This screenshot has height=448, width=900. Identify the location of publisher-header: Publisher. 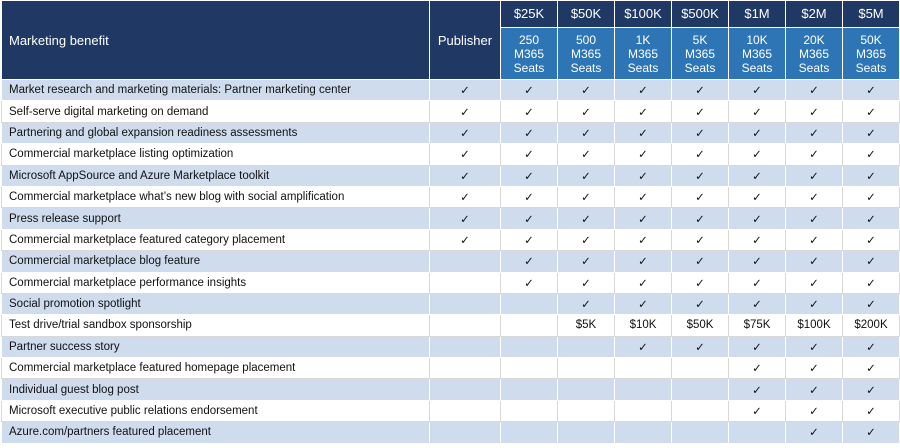
(465, 40).